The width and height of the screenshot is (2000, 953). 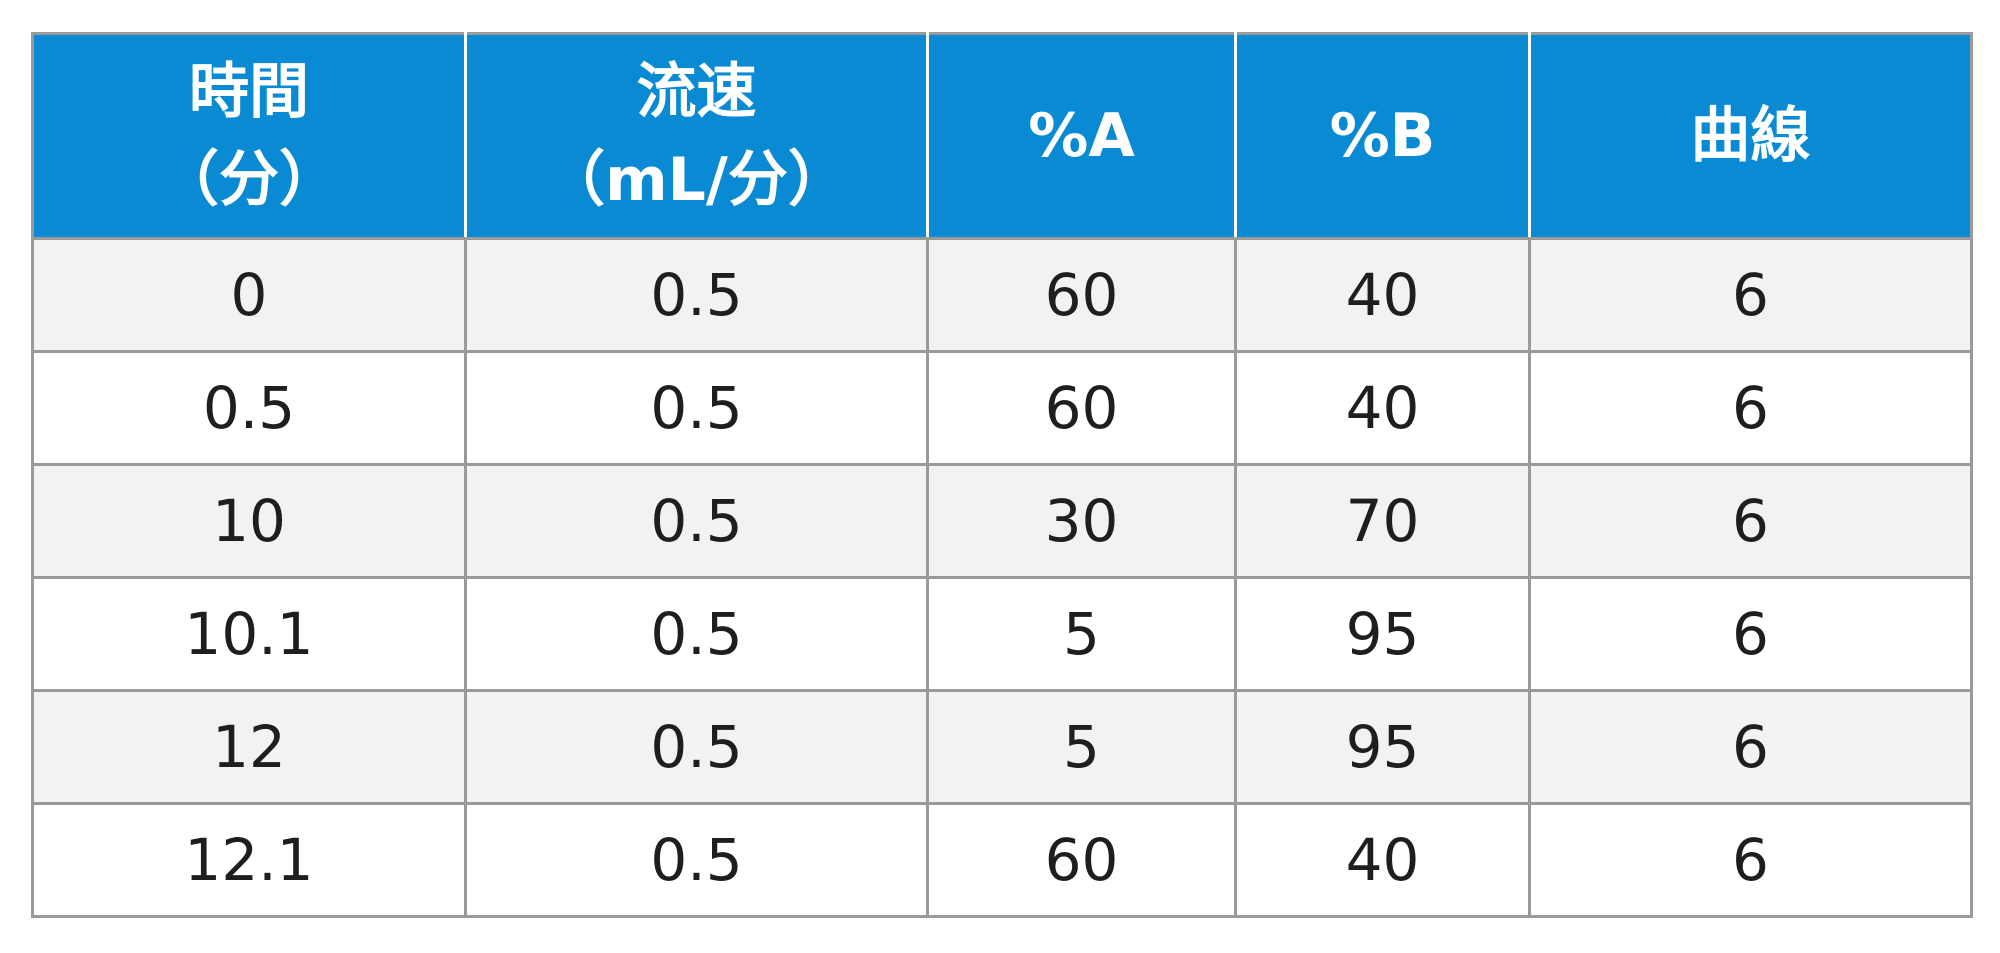 I want to click on table-row: 0.5 0.5 60 40 6, so click(x=1002, y=408).